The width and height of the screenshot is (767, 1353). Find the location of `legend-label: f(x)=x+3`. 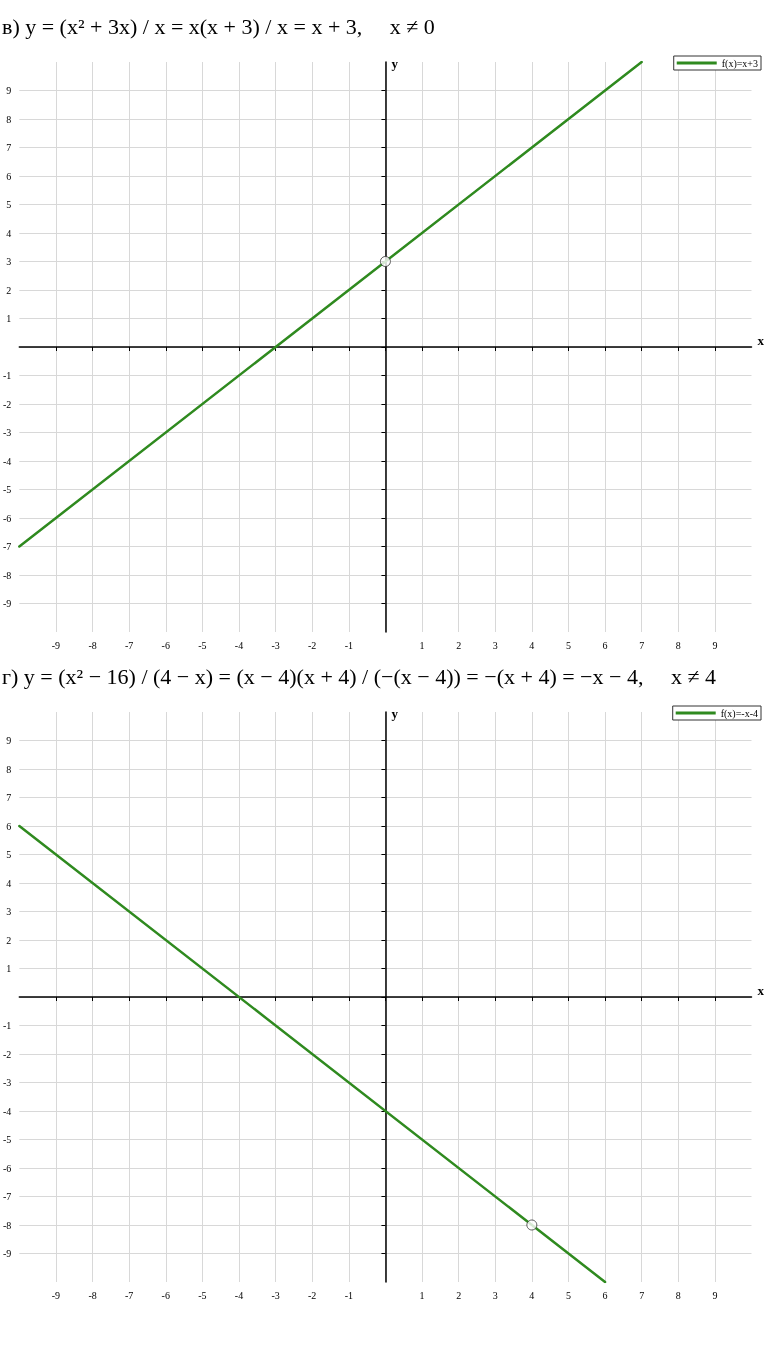

legend-label: f(x)=x+3 is located at coordinates (740, 63).